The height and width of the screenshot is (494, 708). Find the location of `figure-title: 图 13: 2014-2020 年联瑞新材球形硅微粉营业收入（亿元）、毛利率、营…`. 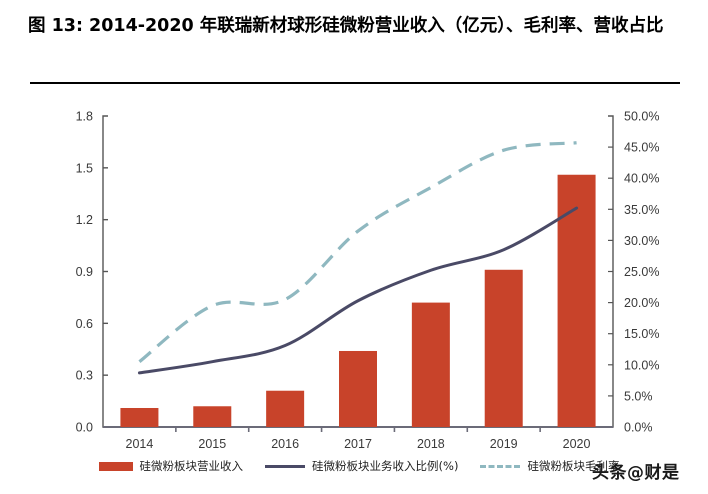

figure-title: 图 13: 2014-2020 年联瑞新材球形硅微粉营业收入（亿元）、毛利率、营… is located at coordinates (354, 27).